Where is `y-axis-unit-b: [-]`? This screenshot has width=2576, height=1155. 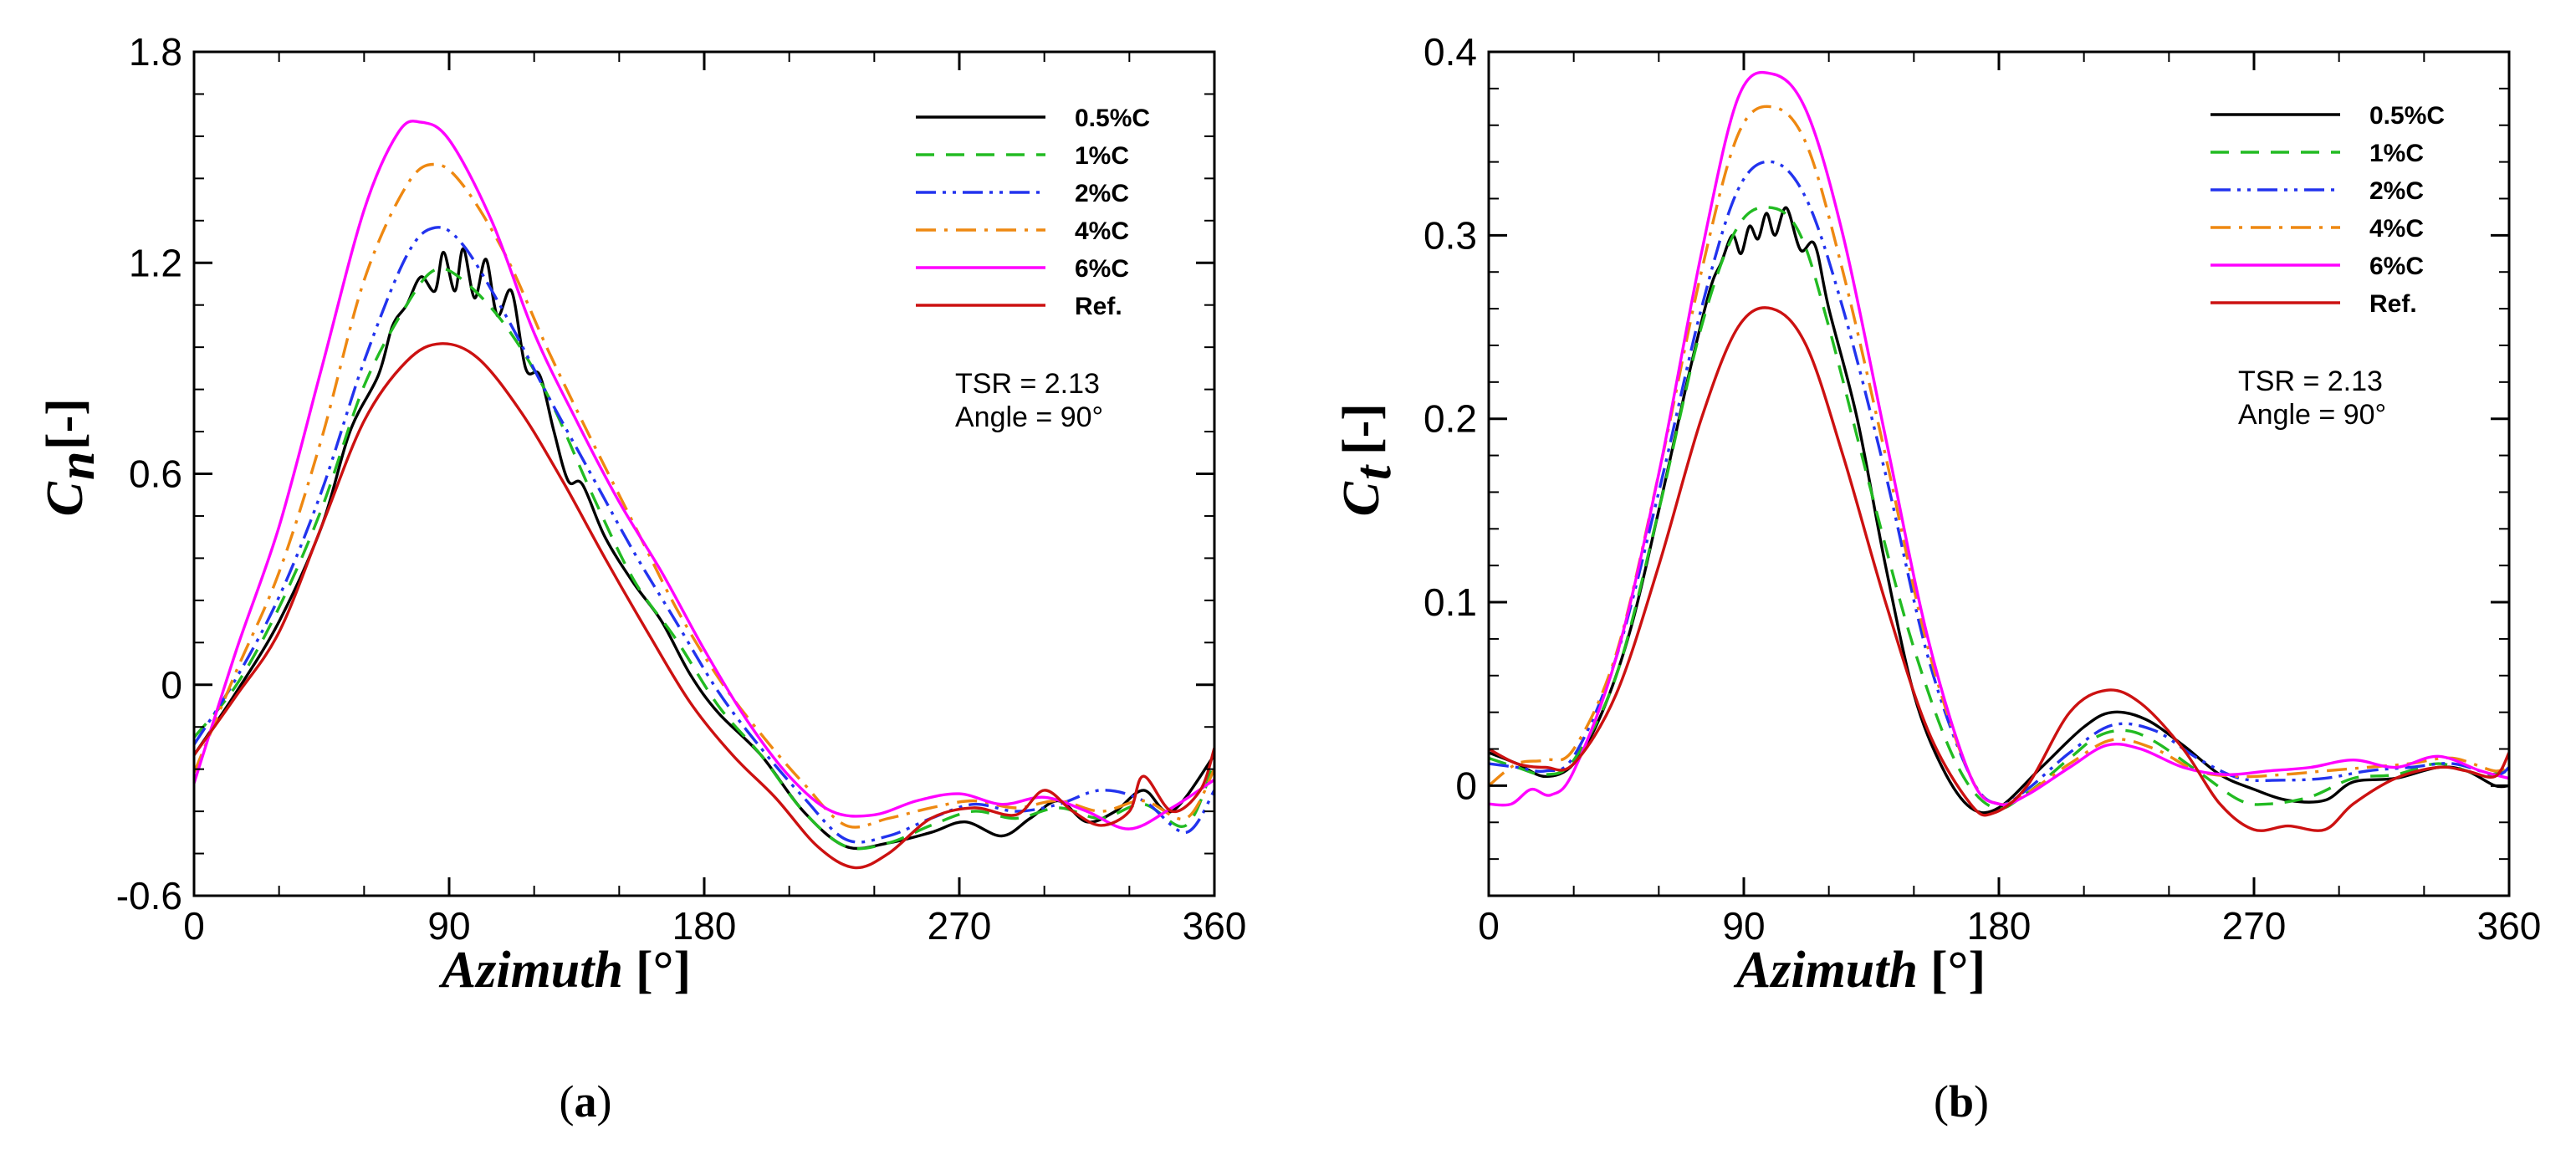 y-axis-unit-b: [-] is located at coordinates (1361, 429).